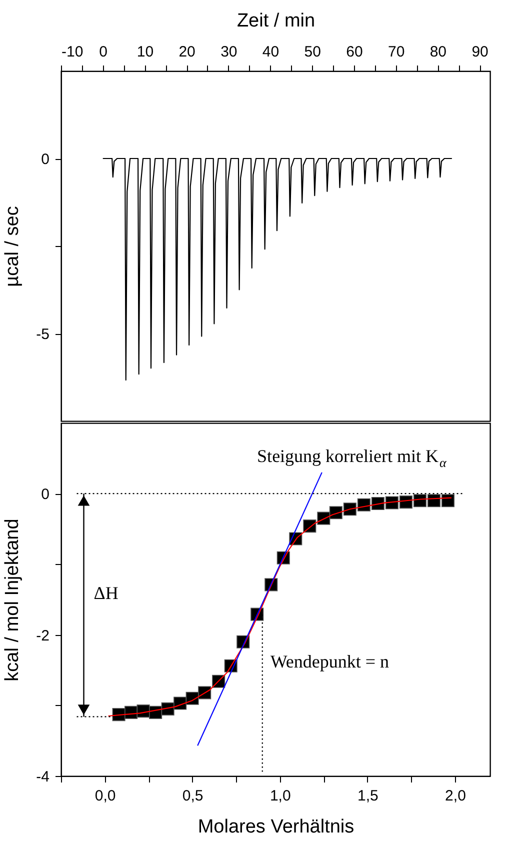 Image resolution: width=514 pixels, height=865 pixels. What do you see at coordinates (480, 52) in the screenshot?
I see `x-tick-label: 90` at bounding box center [480, 52].